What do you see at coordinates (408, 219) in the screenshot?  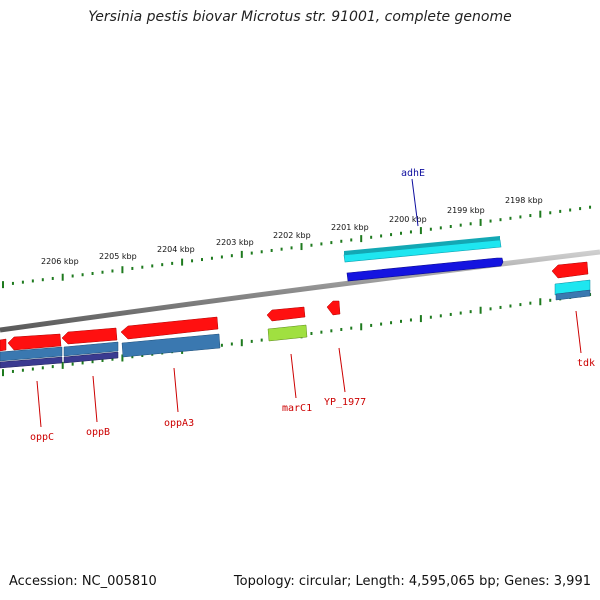 I see `scale-label: 2200 kbp` at bounding box center [408, 219].